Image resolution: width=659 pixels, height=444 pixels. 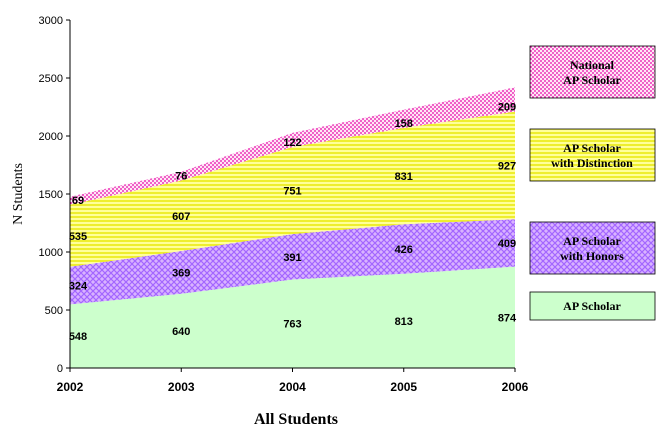 I want to click on data-label: 607, so click(x=181, y=217).